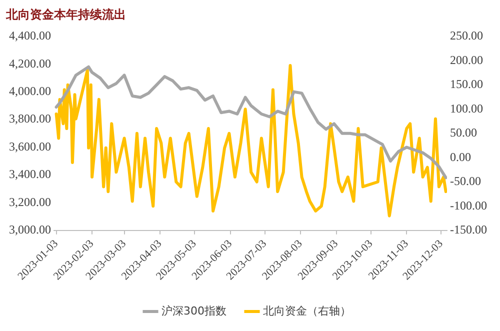 The width and height of the screenshot is (500, 331). What do you see at coordinates (30, 229) in the screenshot?
I see `y-tick-label: 3,000.00` at bounding box center [30, 229].